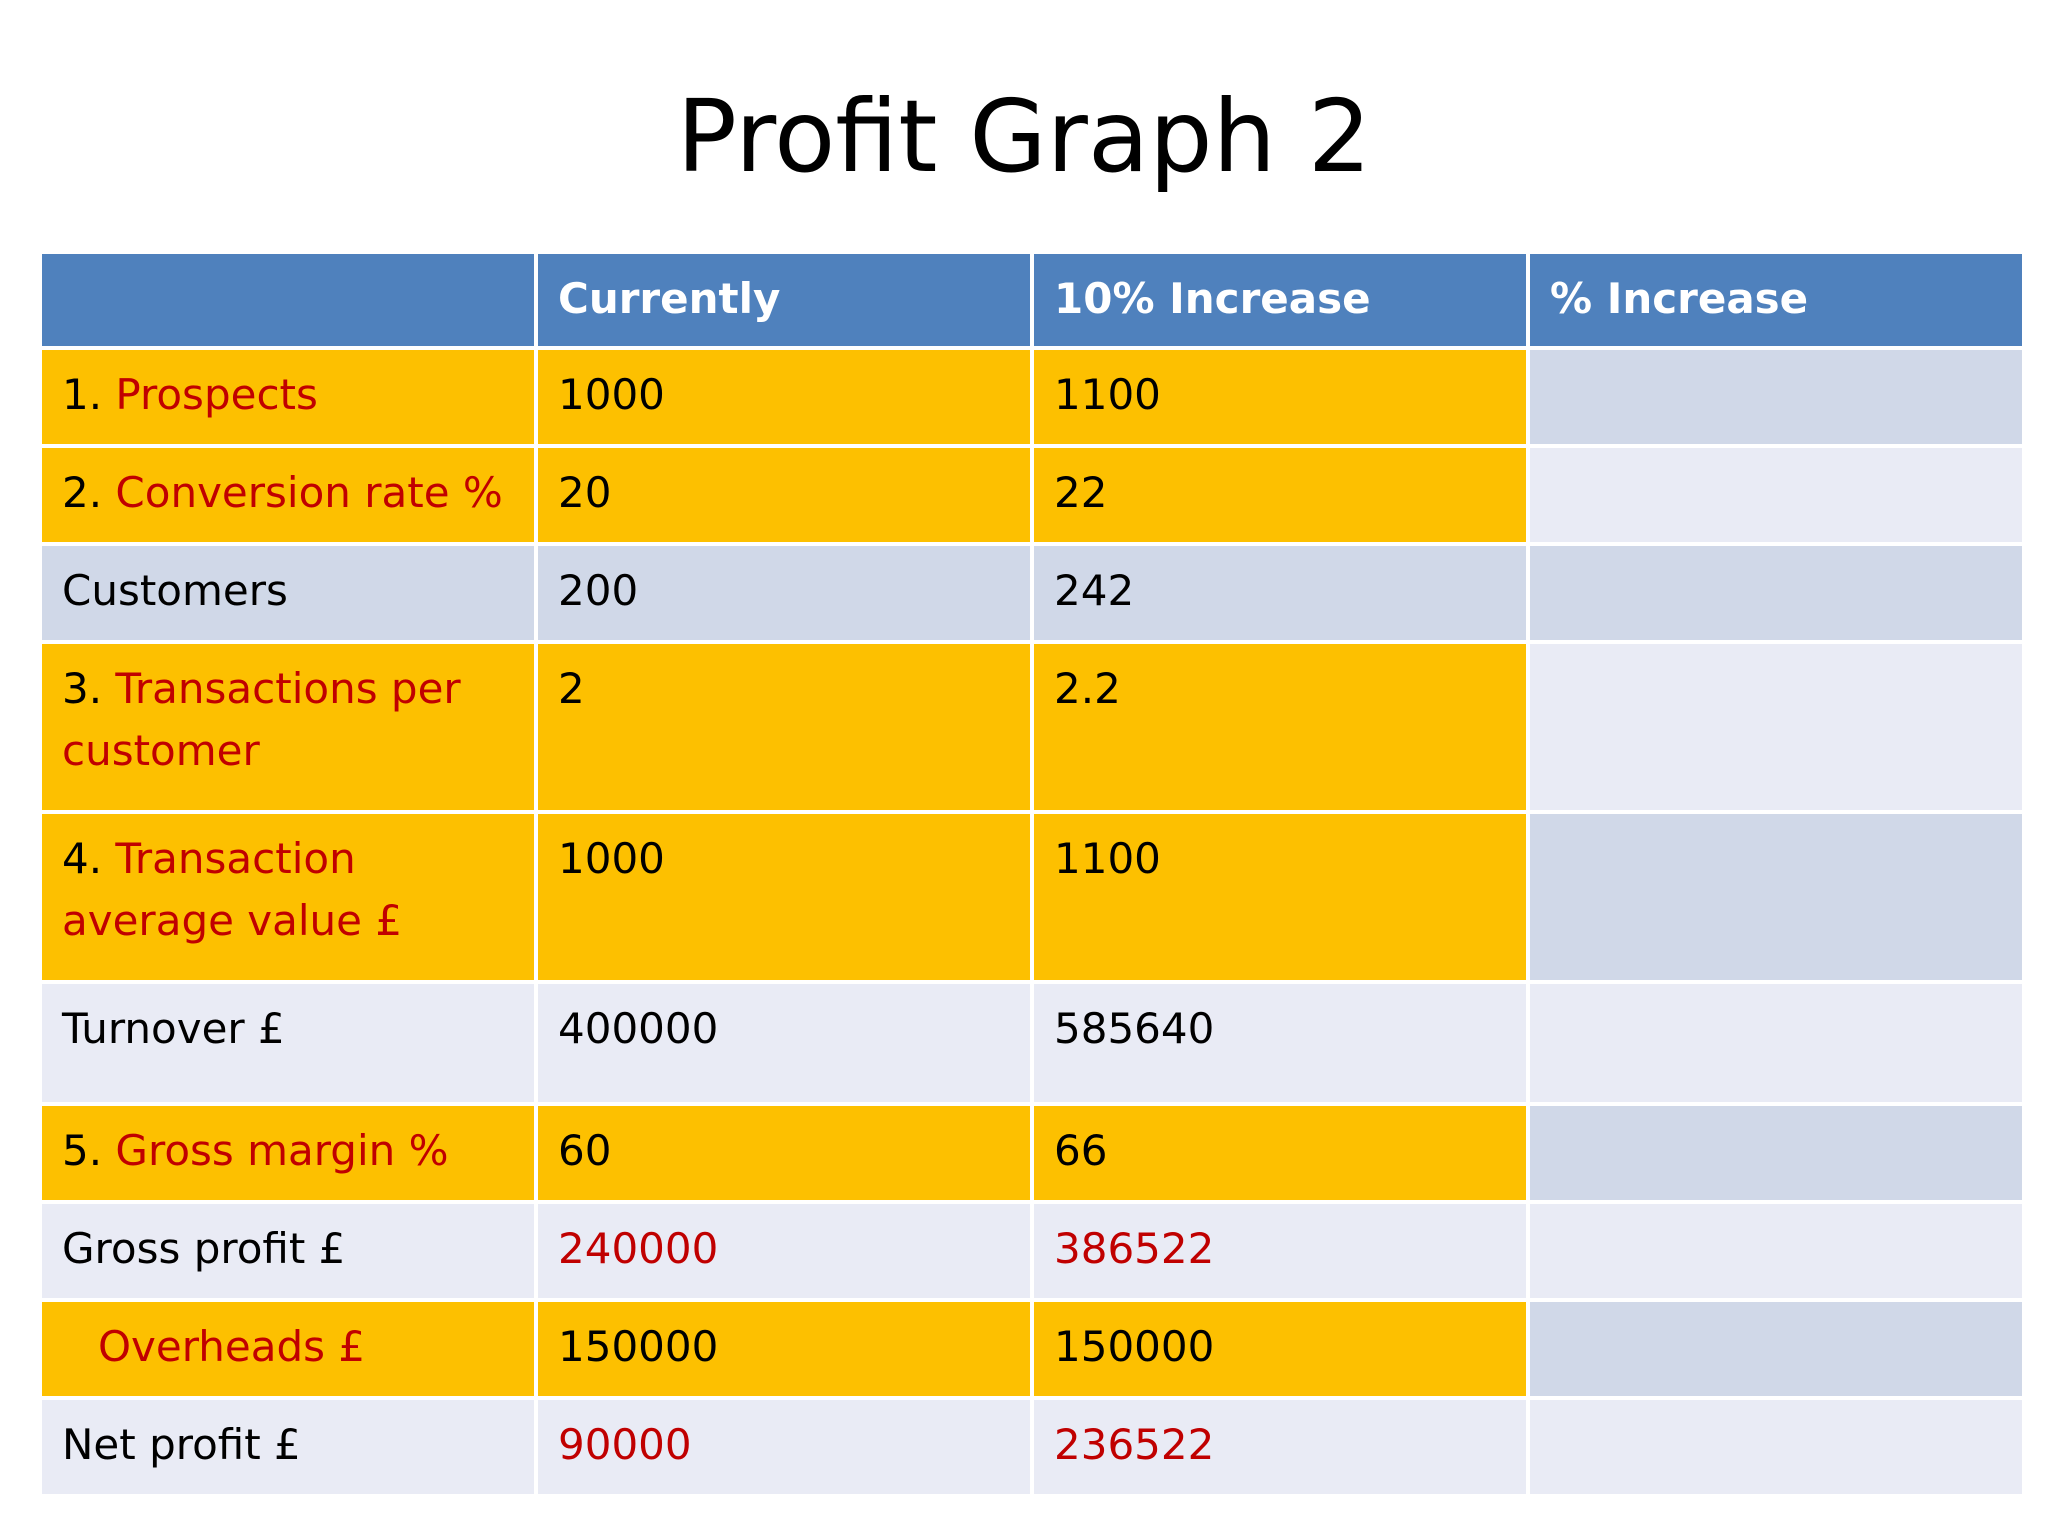 Image resolution: width=2048 pixels, height=1536 pixels. I want to click on cell-turnover-currently: 400000, so click(784, 1043).